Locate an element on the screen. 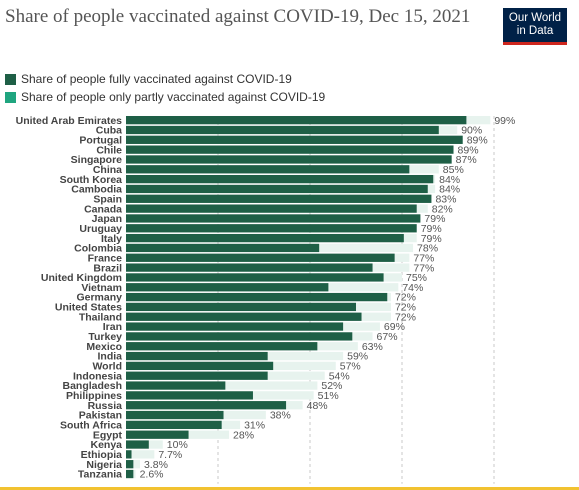 This screenshot has width=579, height=490. value-label: 78% is located at coordinates (427, 249).